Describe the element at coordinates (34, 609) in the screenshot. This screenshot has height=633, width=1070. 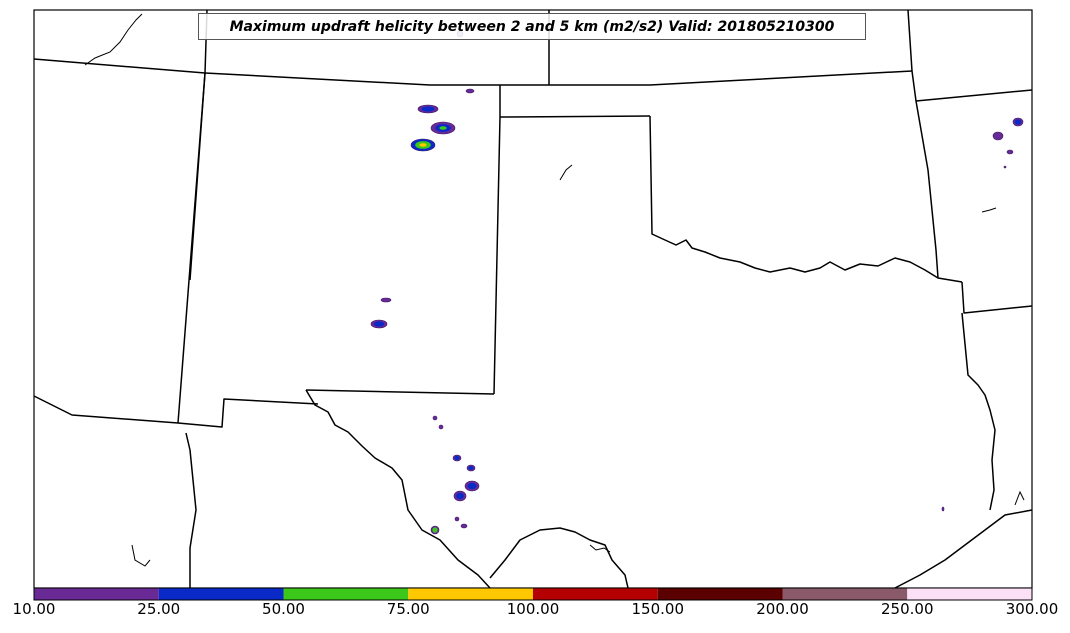
I see `colorbar-tick-label: 10.00` at that location.